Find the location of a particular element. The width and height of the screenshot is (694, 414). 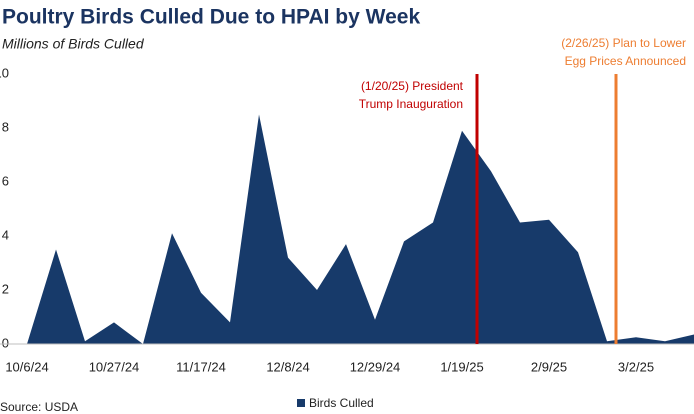

chart-title: Poultry Birds Culled Due to HPAI by Week is located at coordinates (211, 17).